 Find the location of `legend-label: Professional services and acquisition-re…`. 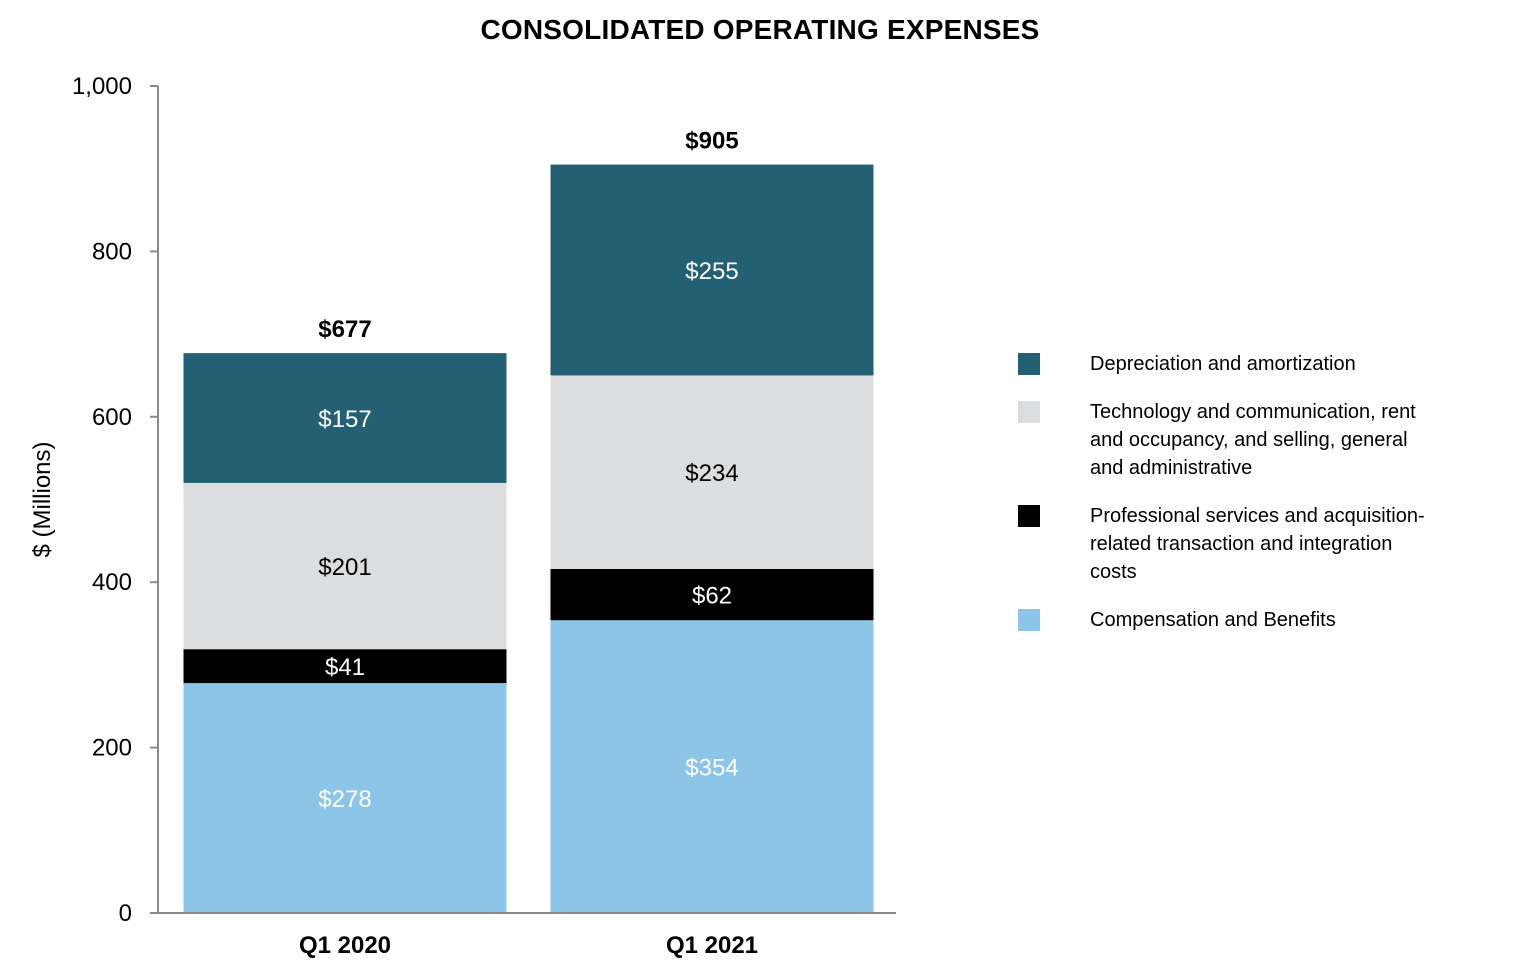

legend-label: Professional services and acquisition-re… is located at coordinates (1257, 544).